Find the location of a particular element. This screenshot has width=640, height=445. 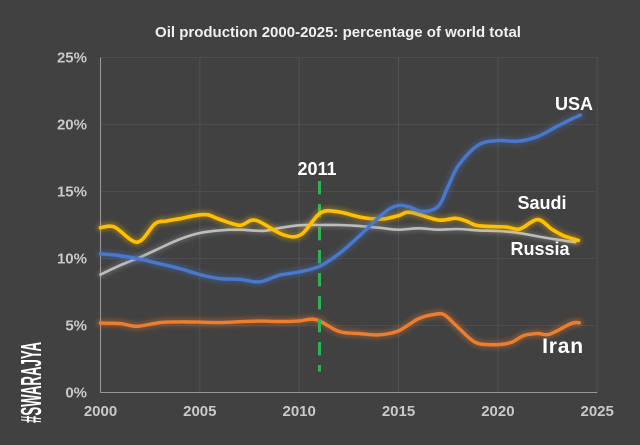

svg-text: 2005 is located at coordinates (199, 411).